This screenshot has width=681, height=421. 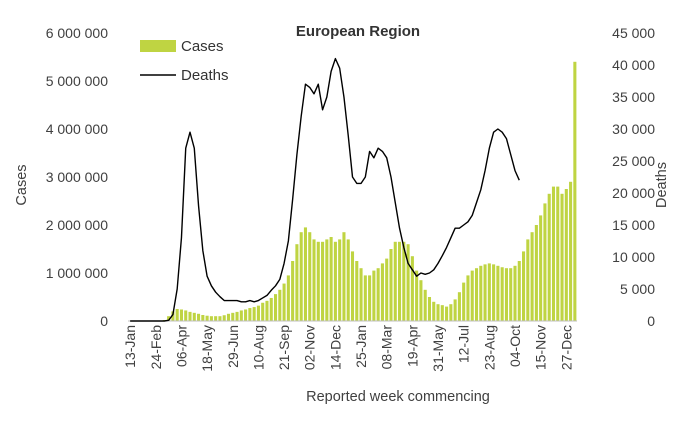 What do you see at coordinates (633, 161) in the screenshot?
I see `right-tick-label: 25 000` at bounding box center [633, 161].